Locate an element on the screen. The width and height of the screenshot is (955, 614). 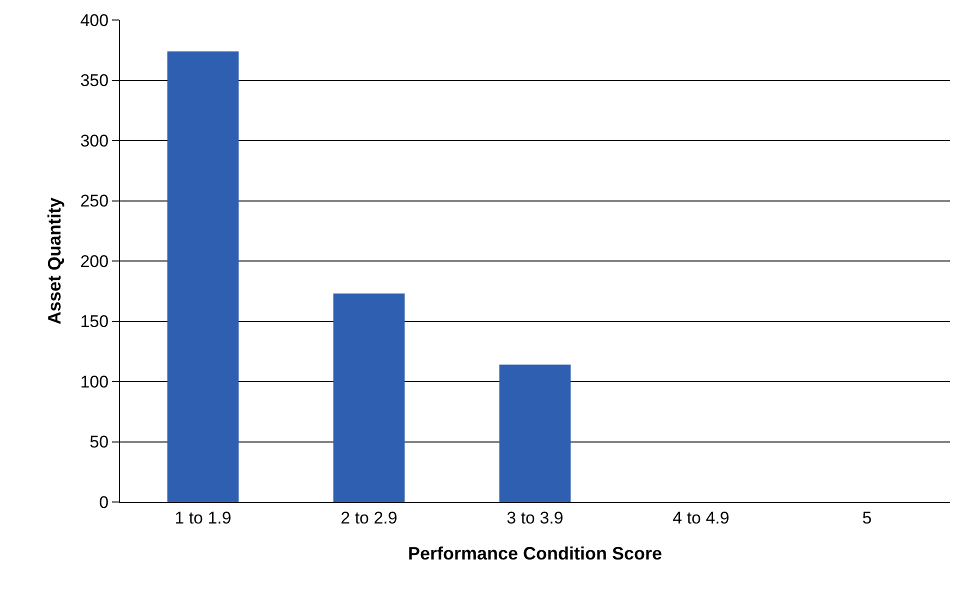
x-tick-label: 2 to 2.9 is located at coordinates (369, 518).